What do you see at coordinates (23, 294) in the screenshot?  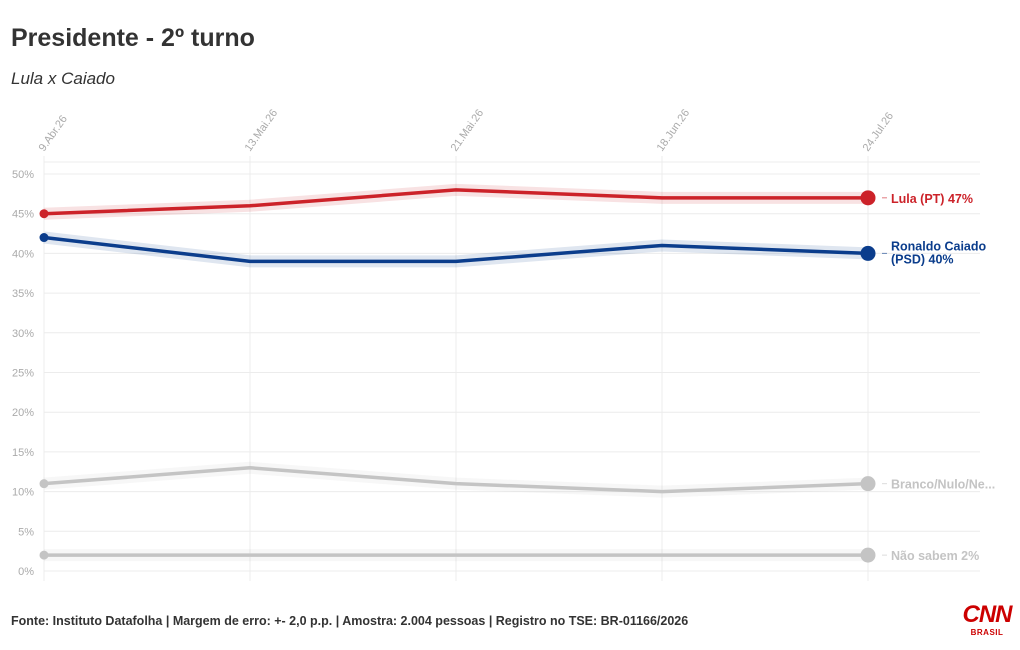 I see `y-tick-label: 35%` at bounding box center [23, 294].